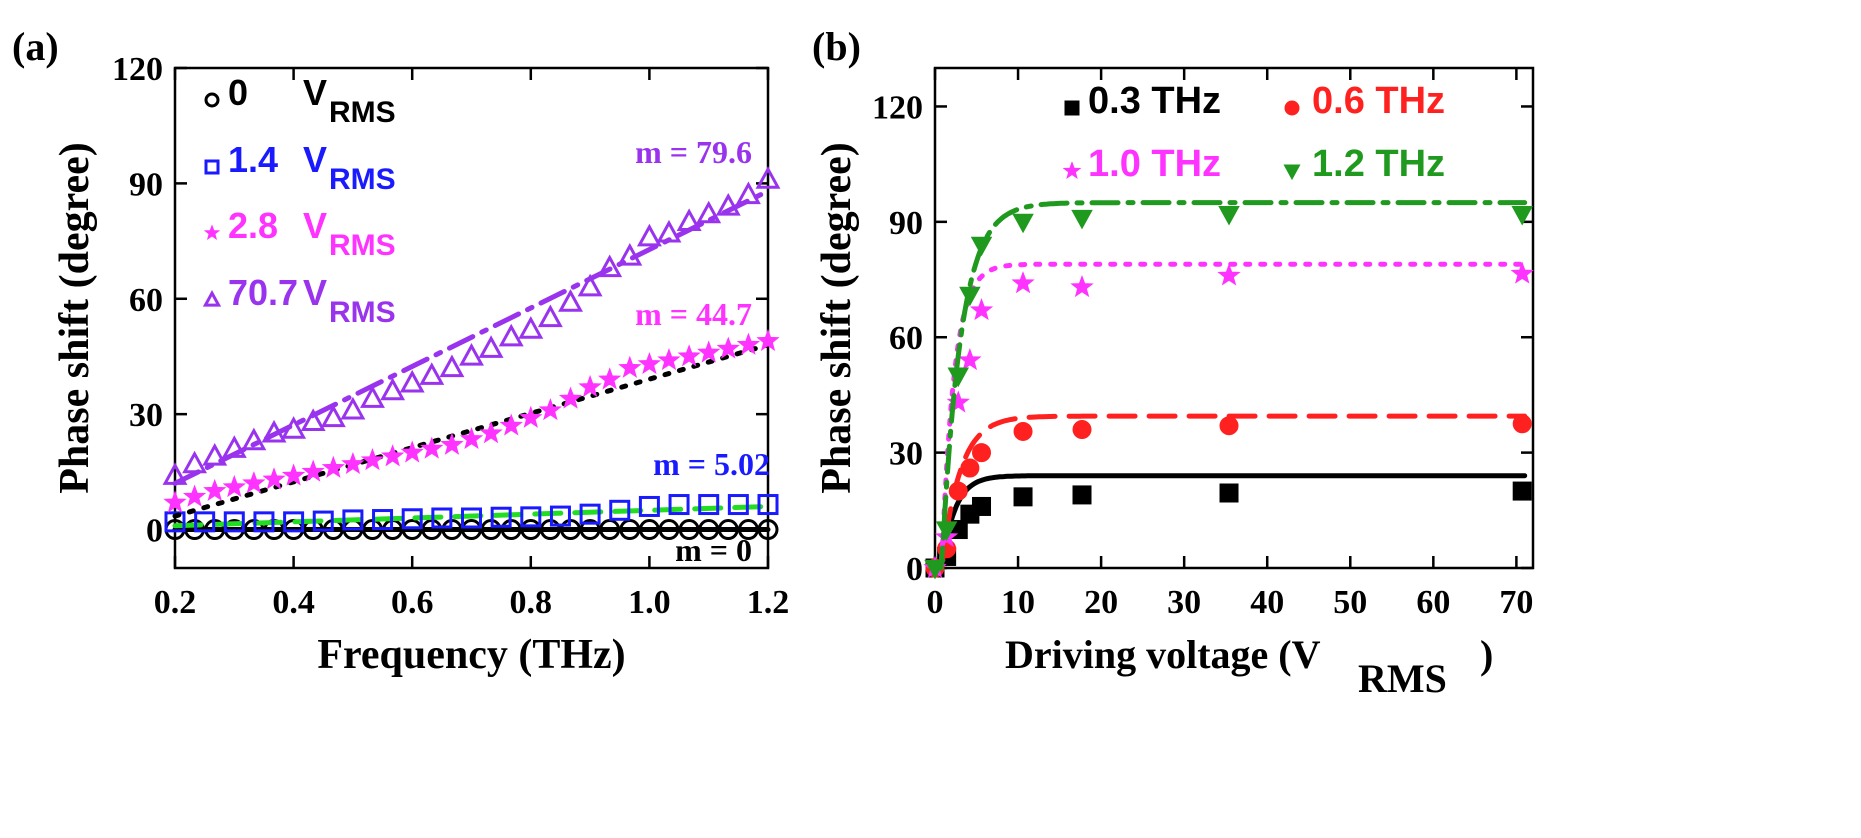 This screenshot has height=838, width=1861. Describe the element at coordinates (1101, 602) in the screenshot. I see `x-tick-label: 20` at that location.